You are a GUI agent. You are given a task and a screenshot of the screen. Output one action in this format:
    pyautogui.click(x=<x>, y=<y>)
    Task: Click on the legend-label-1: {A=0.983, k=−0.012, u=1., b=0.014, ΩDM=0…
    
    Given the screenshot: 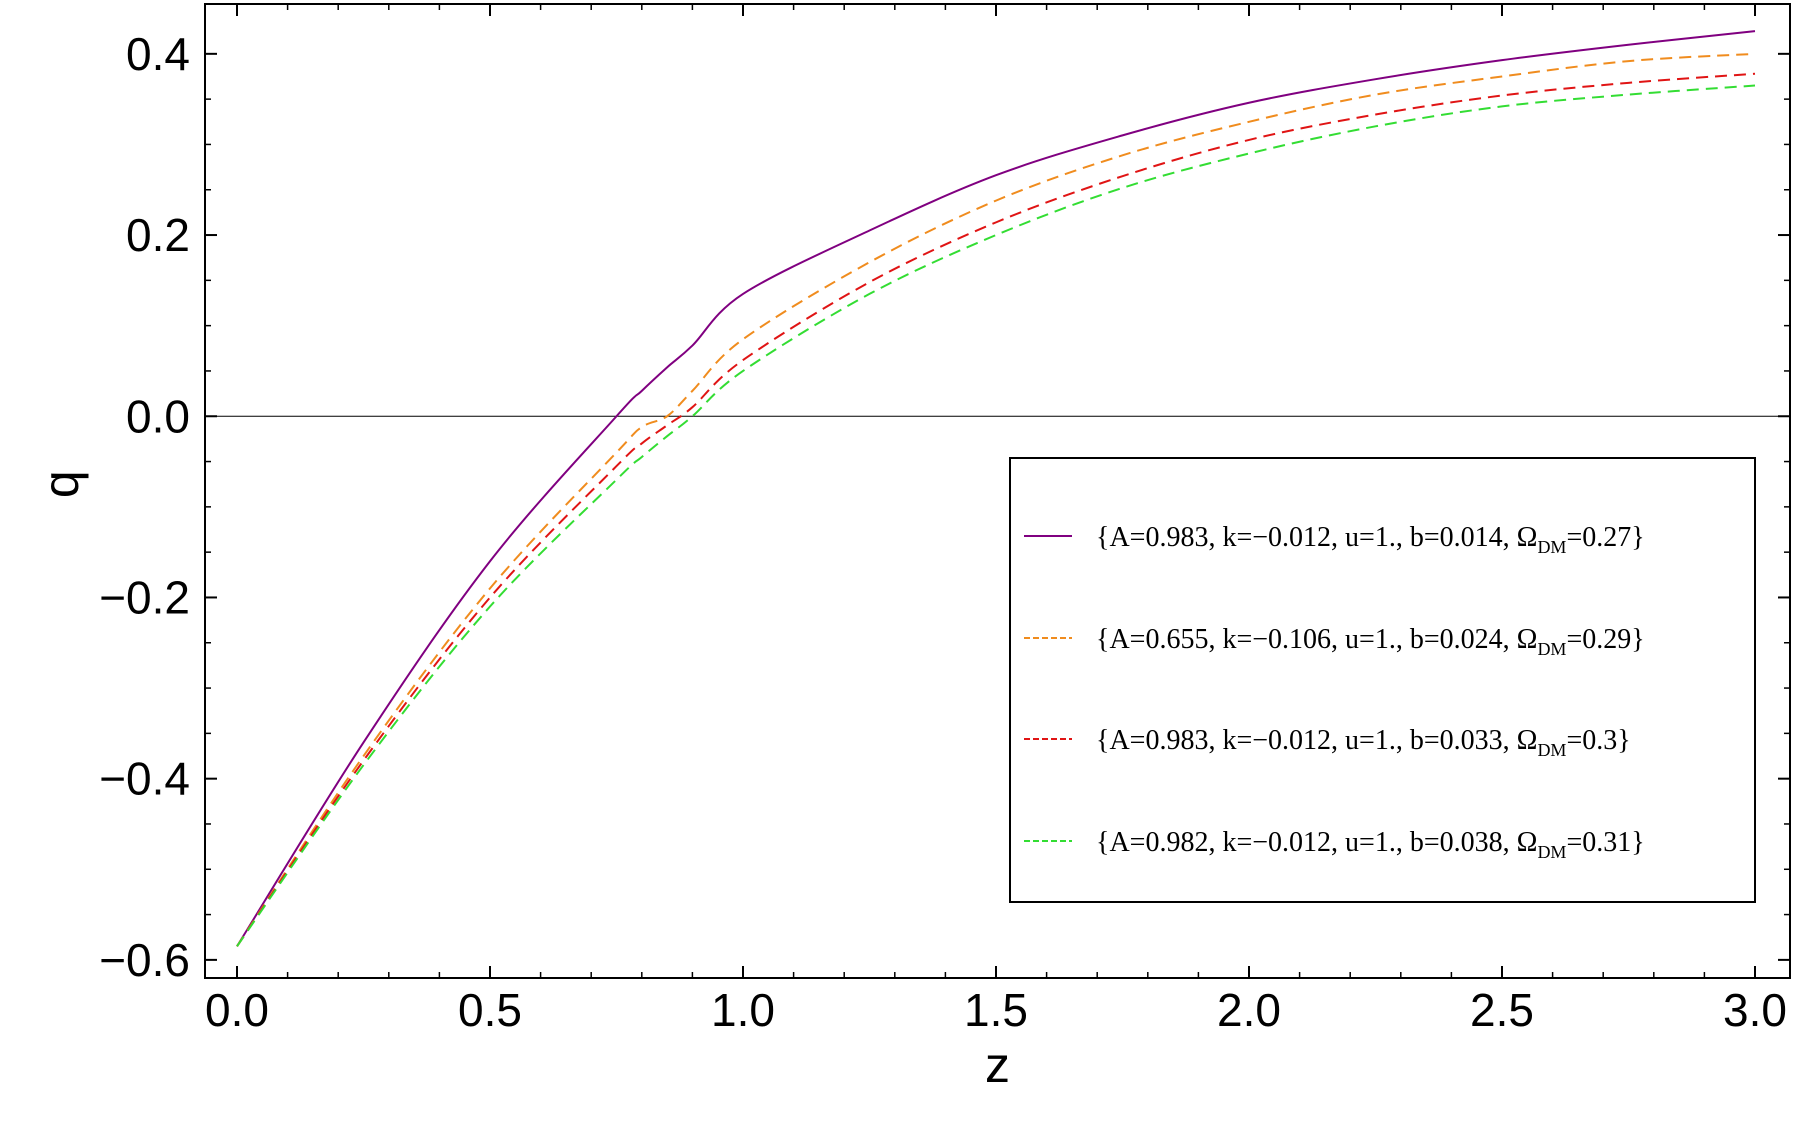 What is the action you would take?
    pyautogui.click(x=1370, y=539)
    